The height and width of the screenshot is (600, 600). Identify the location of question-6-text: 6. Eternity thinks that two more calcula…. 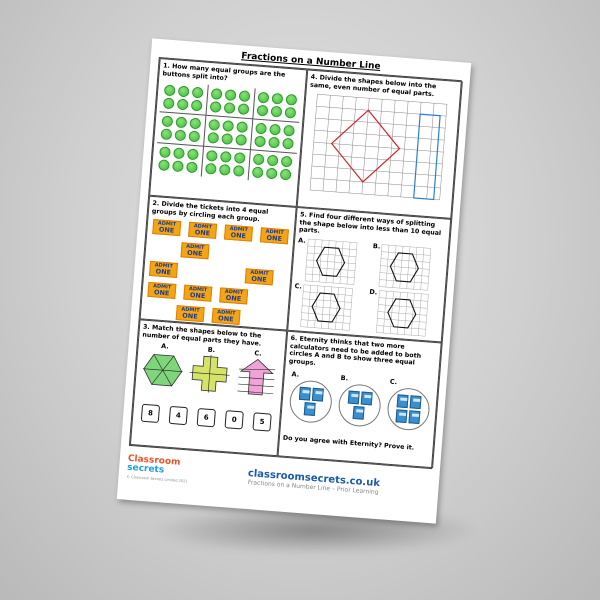
(355, 350).